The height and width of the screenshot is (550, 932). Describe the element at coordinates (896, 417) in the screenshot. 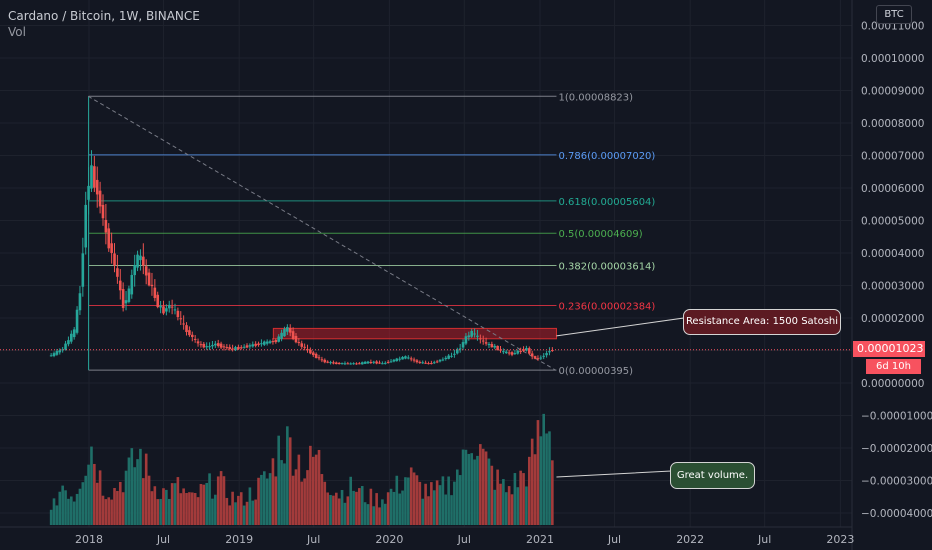

I see `price-axis-tick: −0.00001000` at that location.